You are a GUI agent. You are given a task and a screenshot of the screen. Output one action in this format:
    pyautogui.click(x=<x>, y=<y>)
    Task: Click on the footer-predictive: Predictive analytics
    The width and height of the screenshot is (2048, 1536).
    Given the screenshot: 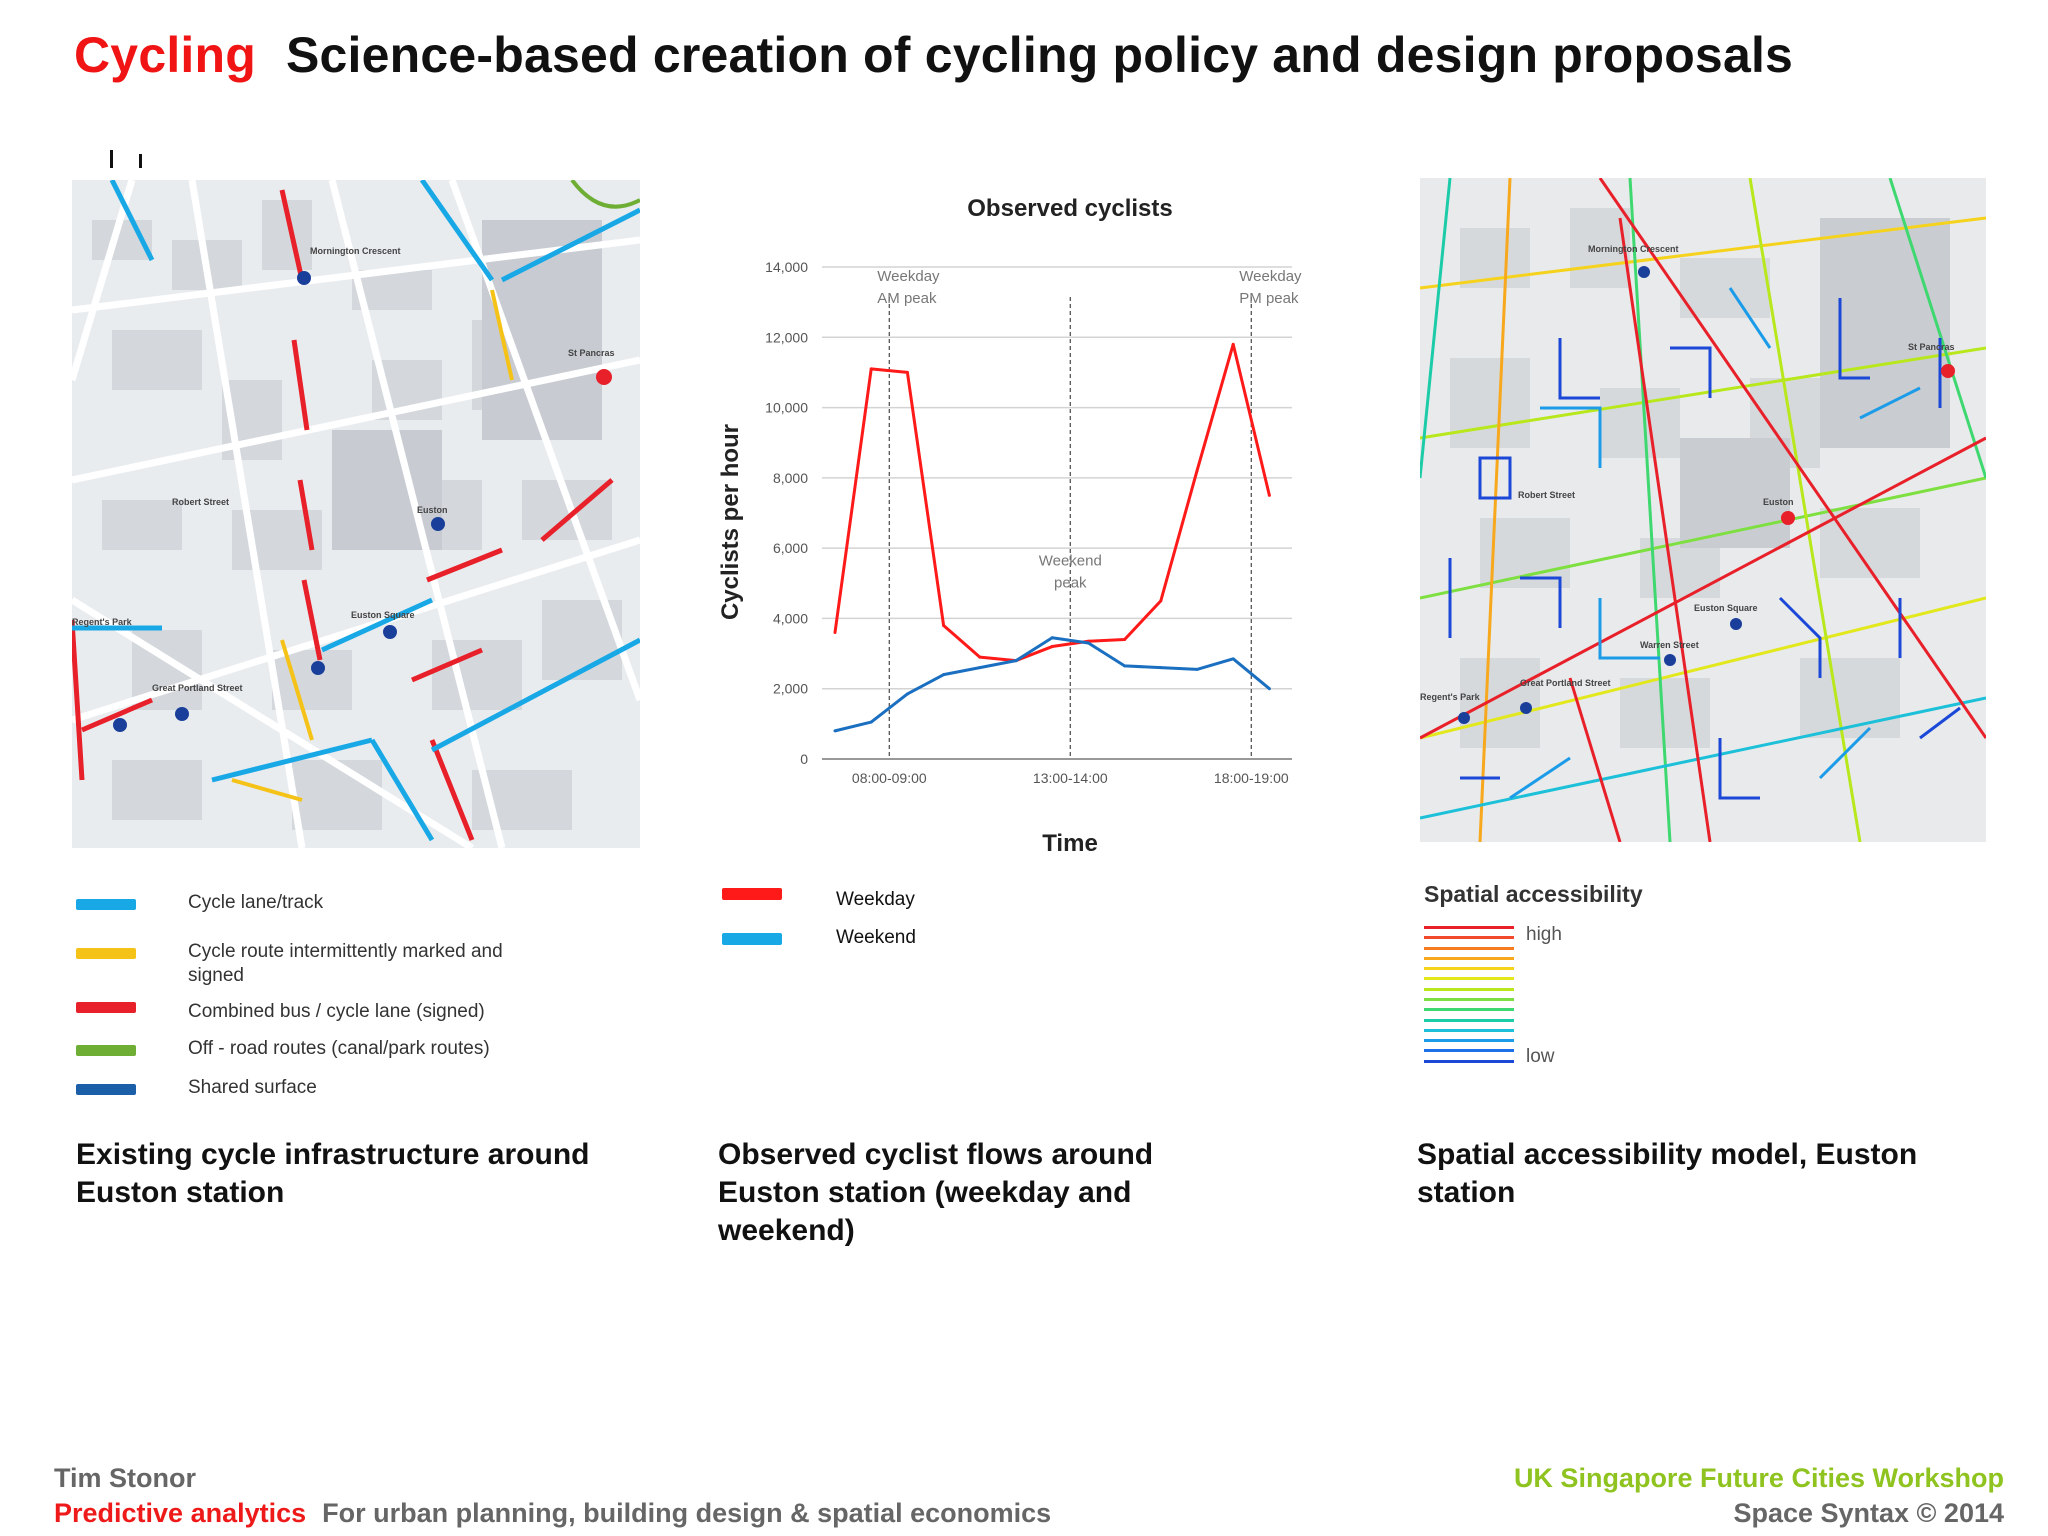 What is the action you would take?
    pyautogui.click(x=180, y=1513)
    